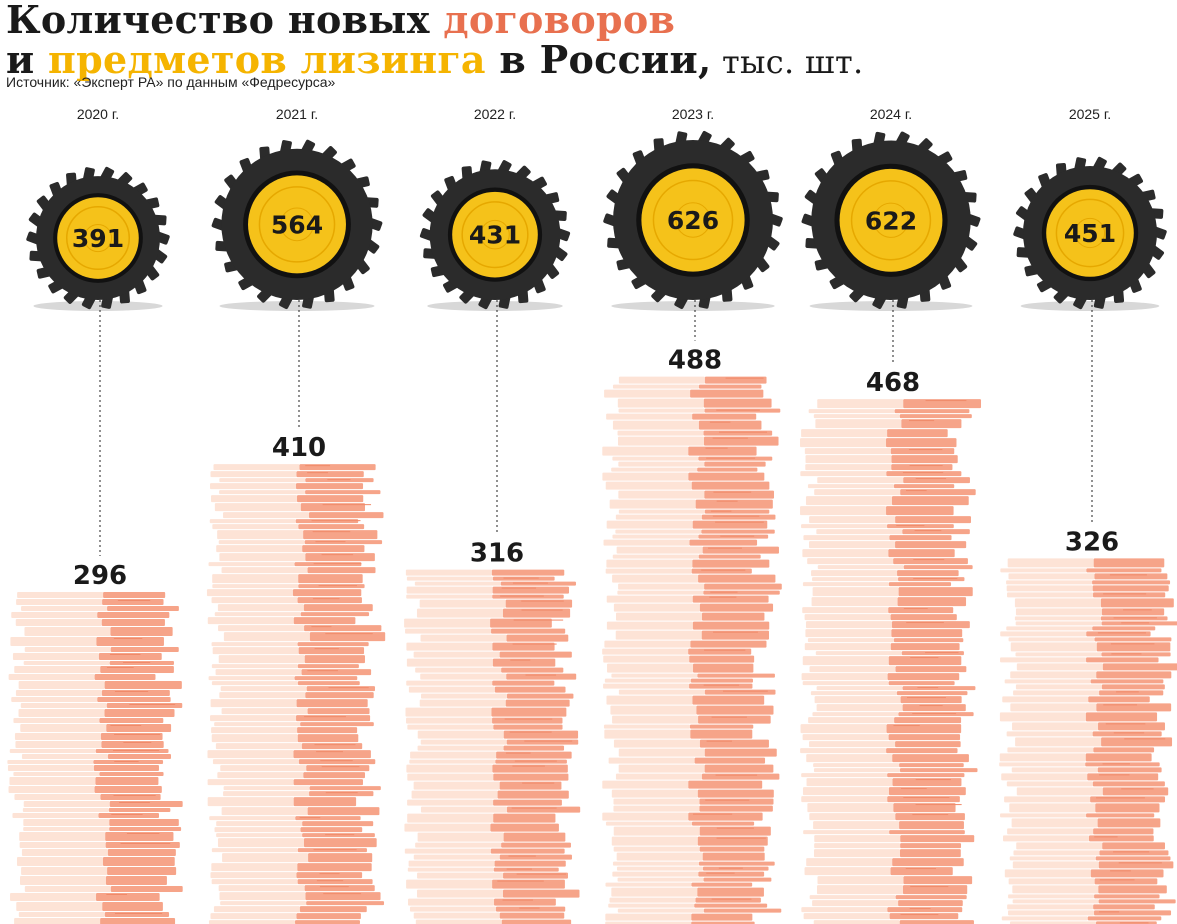 The height and width of the screenshot is (924, 1177). I want to click on items-value-label: 451, so click(1090, 233).